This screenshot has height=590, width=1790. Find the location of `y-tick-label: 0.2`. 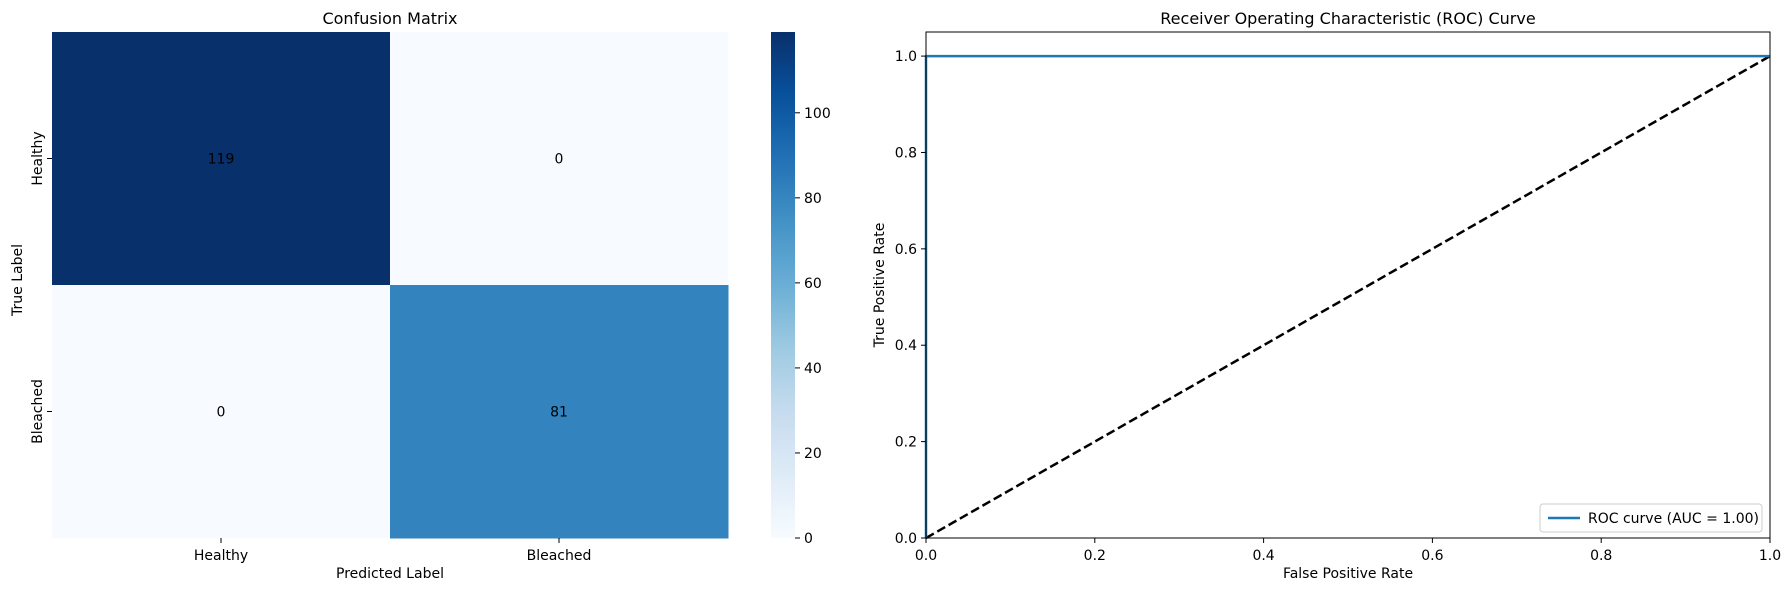

y-tick-label: 0.2 is located at coordinates (906, 443).